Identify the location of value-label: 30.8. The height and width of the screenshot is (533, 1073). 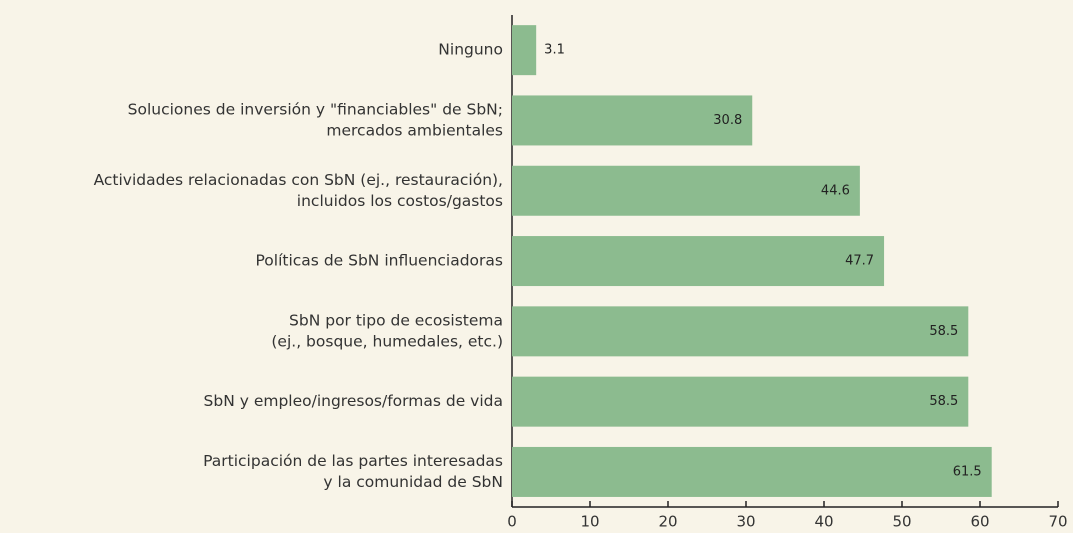
(727, 120).